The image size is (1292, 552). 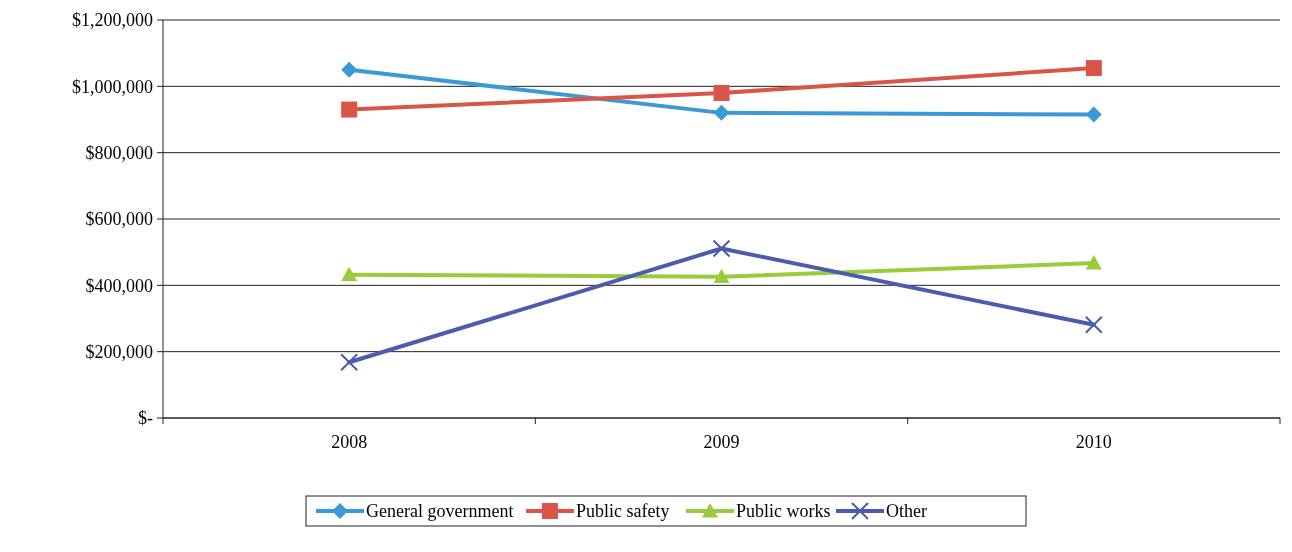 What do you see at coordinates (119, 351) in the screenshot?
I see `y-tick-label: $200,000` at bounding box center [119, 351].